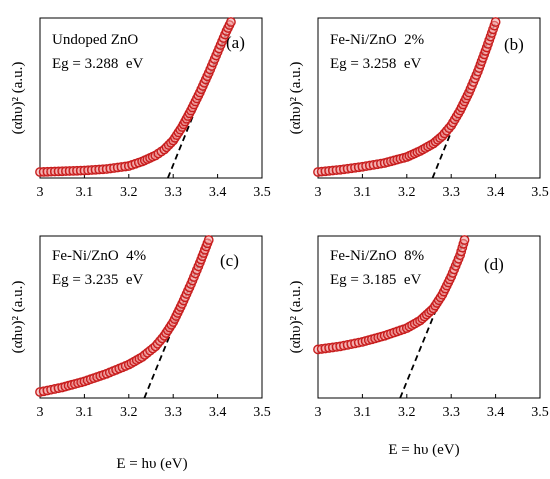  Describe the element at coordinates (377, 40) in the screenshot. I see `sample-label: Fe-Ni/ZnO 2%` at that location.